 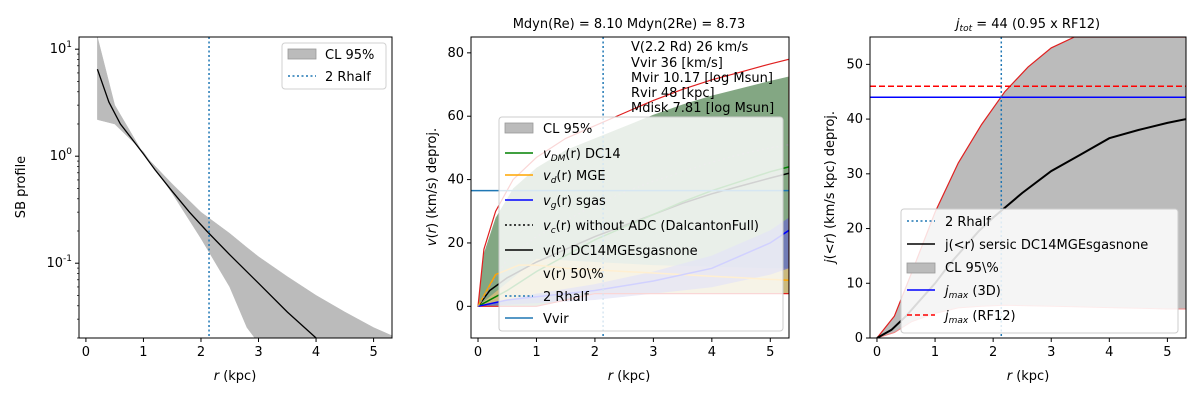 What do you see at coordinates (574, 202) in the screenshot?
I see `legend-label: vg(r) sgas` at bounding box center [574, 202].